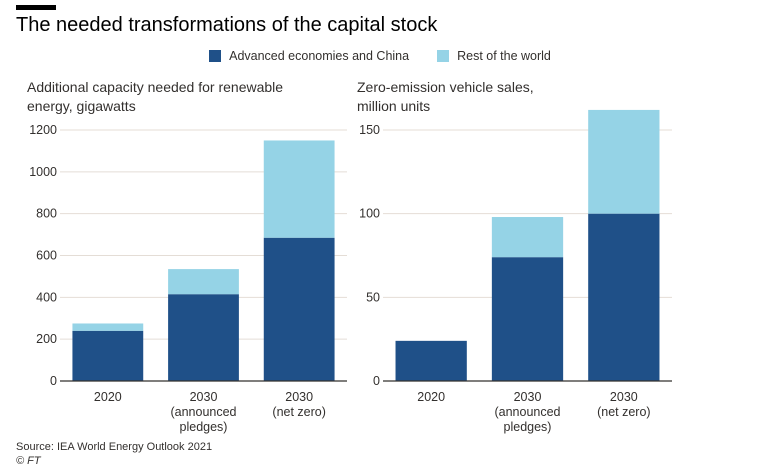  I want to click on legend-label-rest: Rest of the world, so click(504, 56).